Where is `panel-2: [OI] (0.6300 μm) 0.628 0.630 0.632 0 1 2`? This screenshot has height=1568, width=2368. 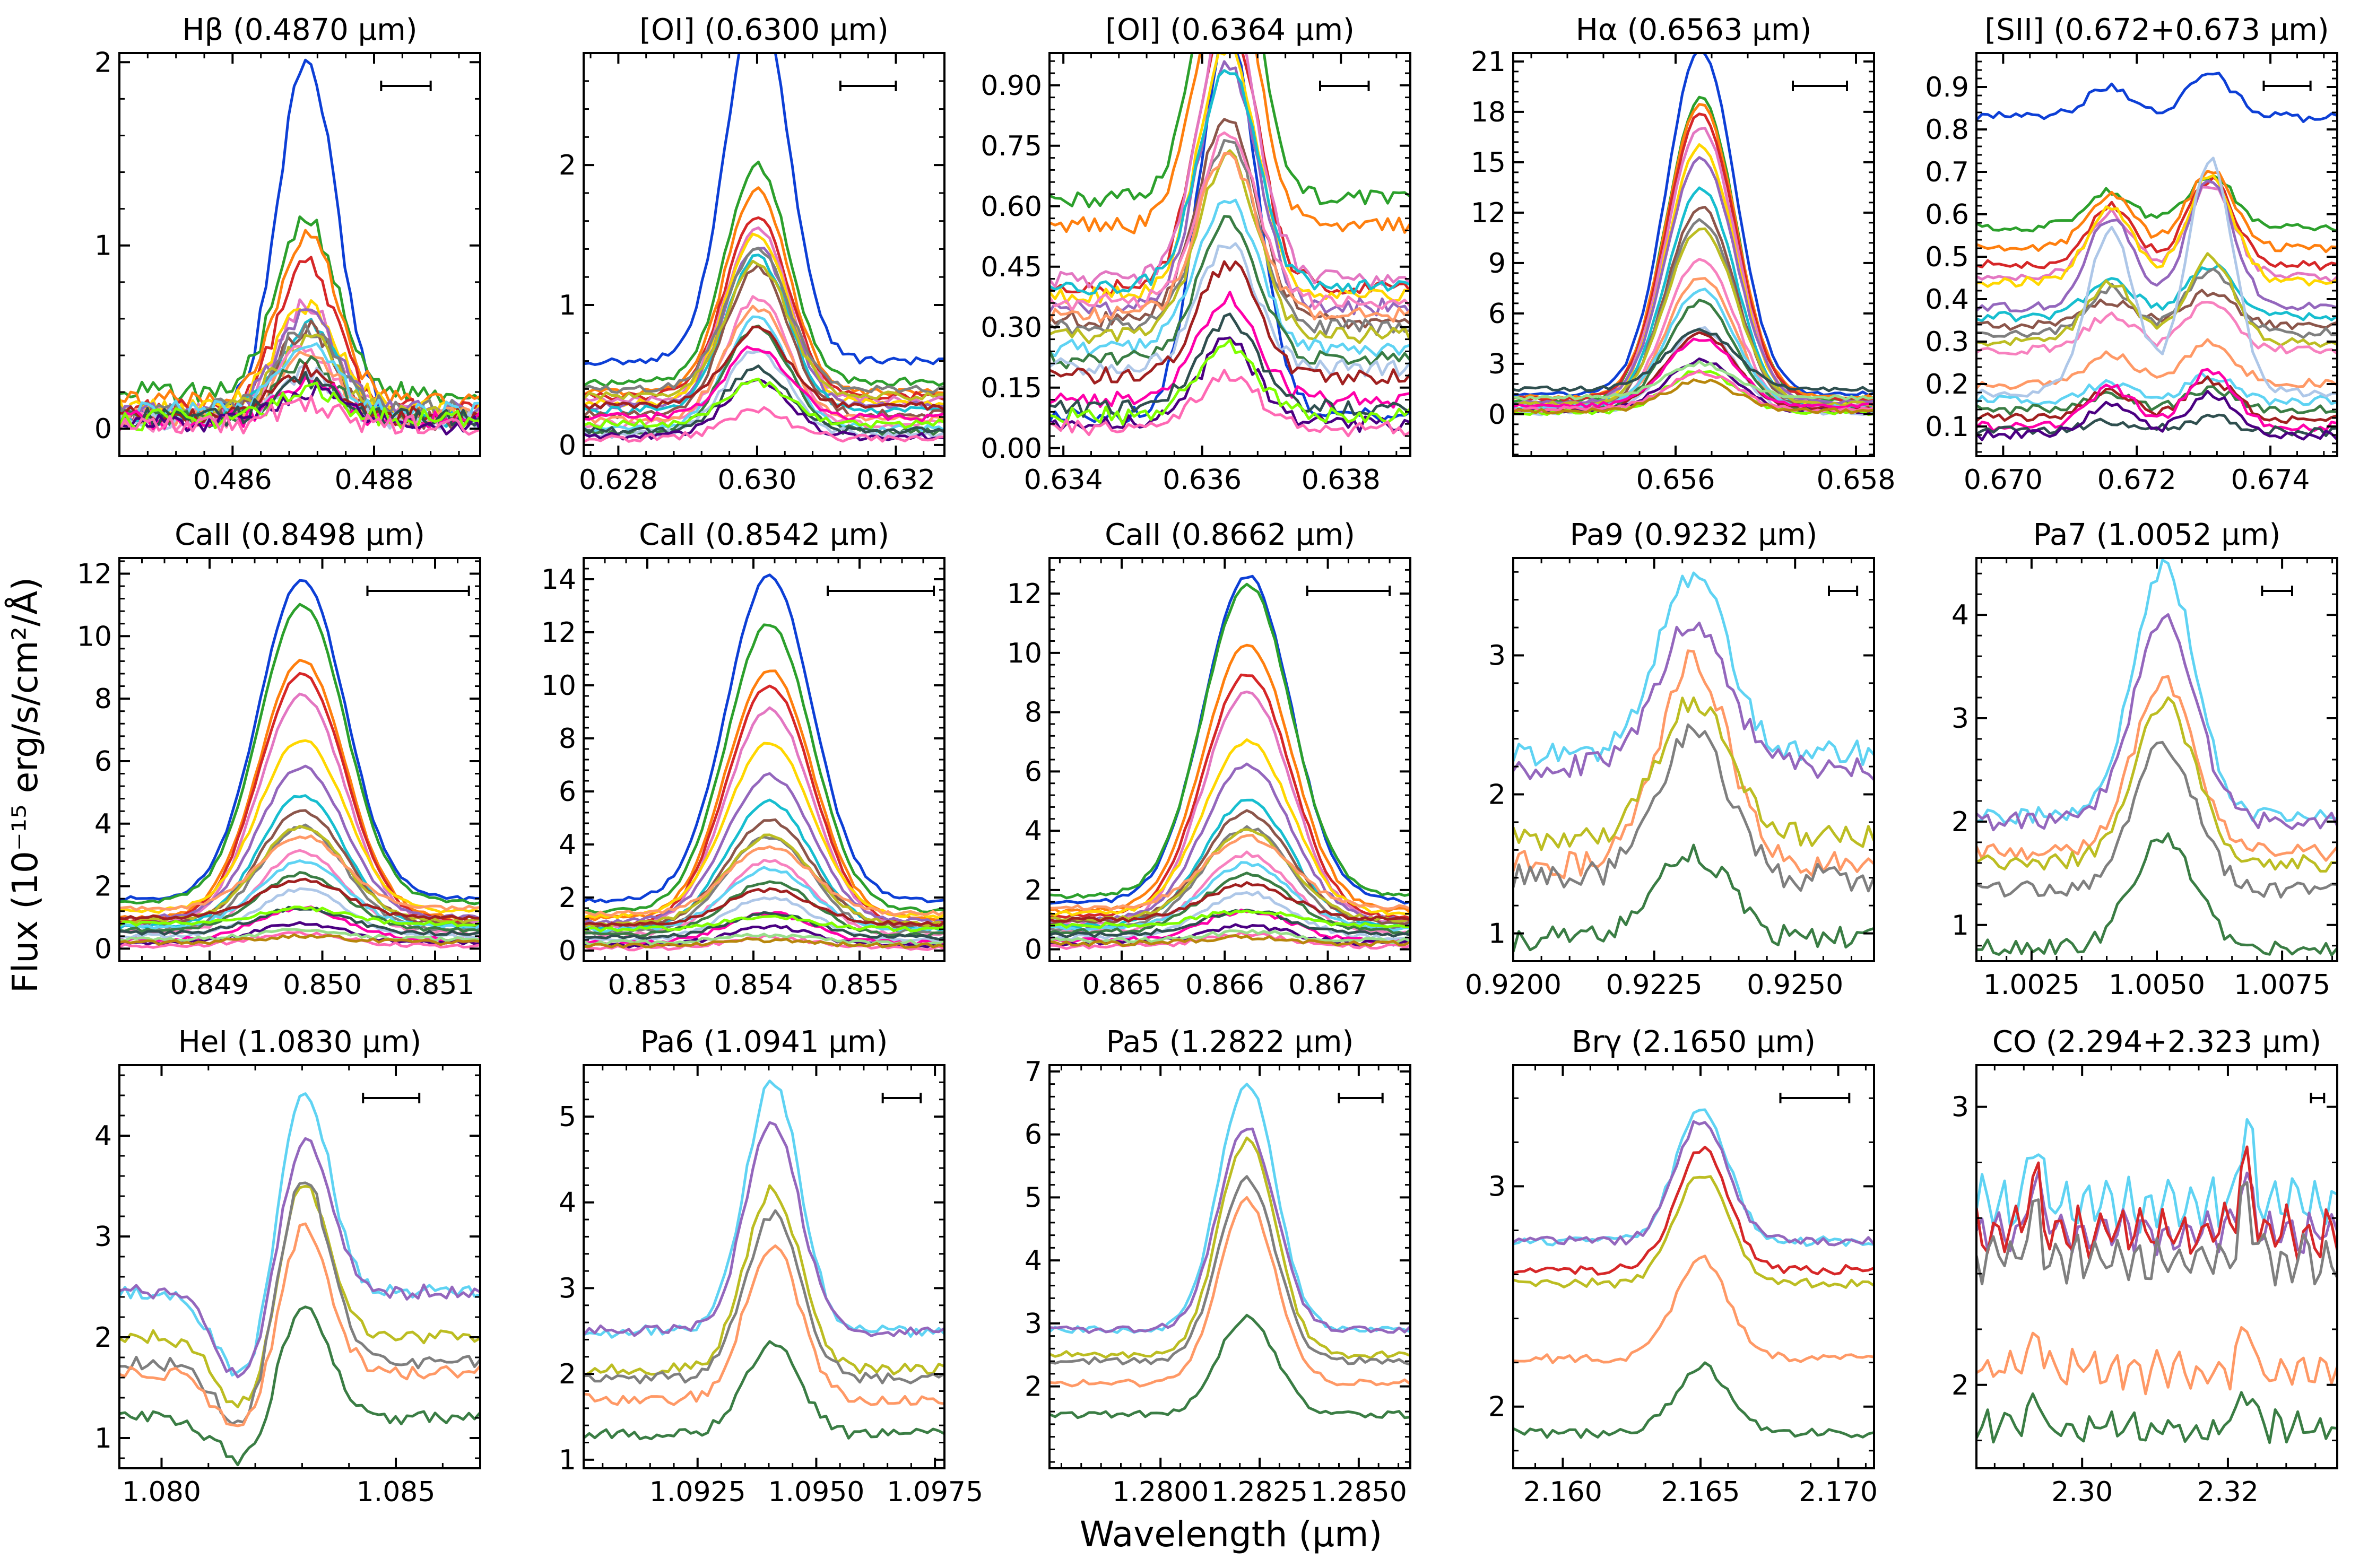
panel-2: [OI] (0.6300 μm) 0.628 0.630 0.632 0 1 2 is located at coordinates (753, 254).